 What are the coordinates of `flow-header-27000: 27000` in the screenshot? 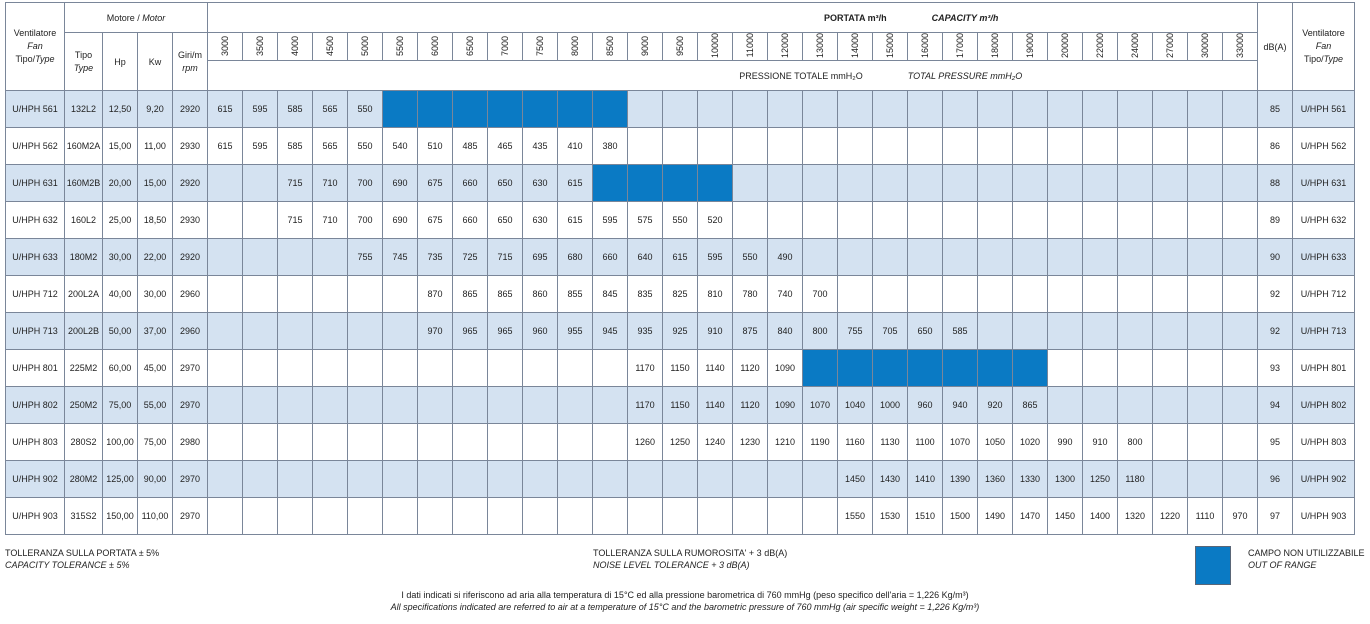 It's located at (1170, 46).